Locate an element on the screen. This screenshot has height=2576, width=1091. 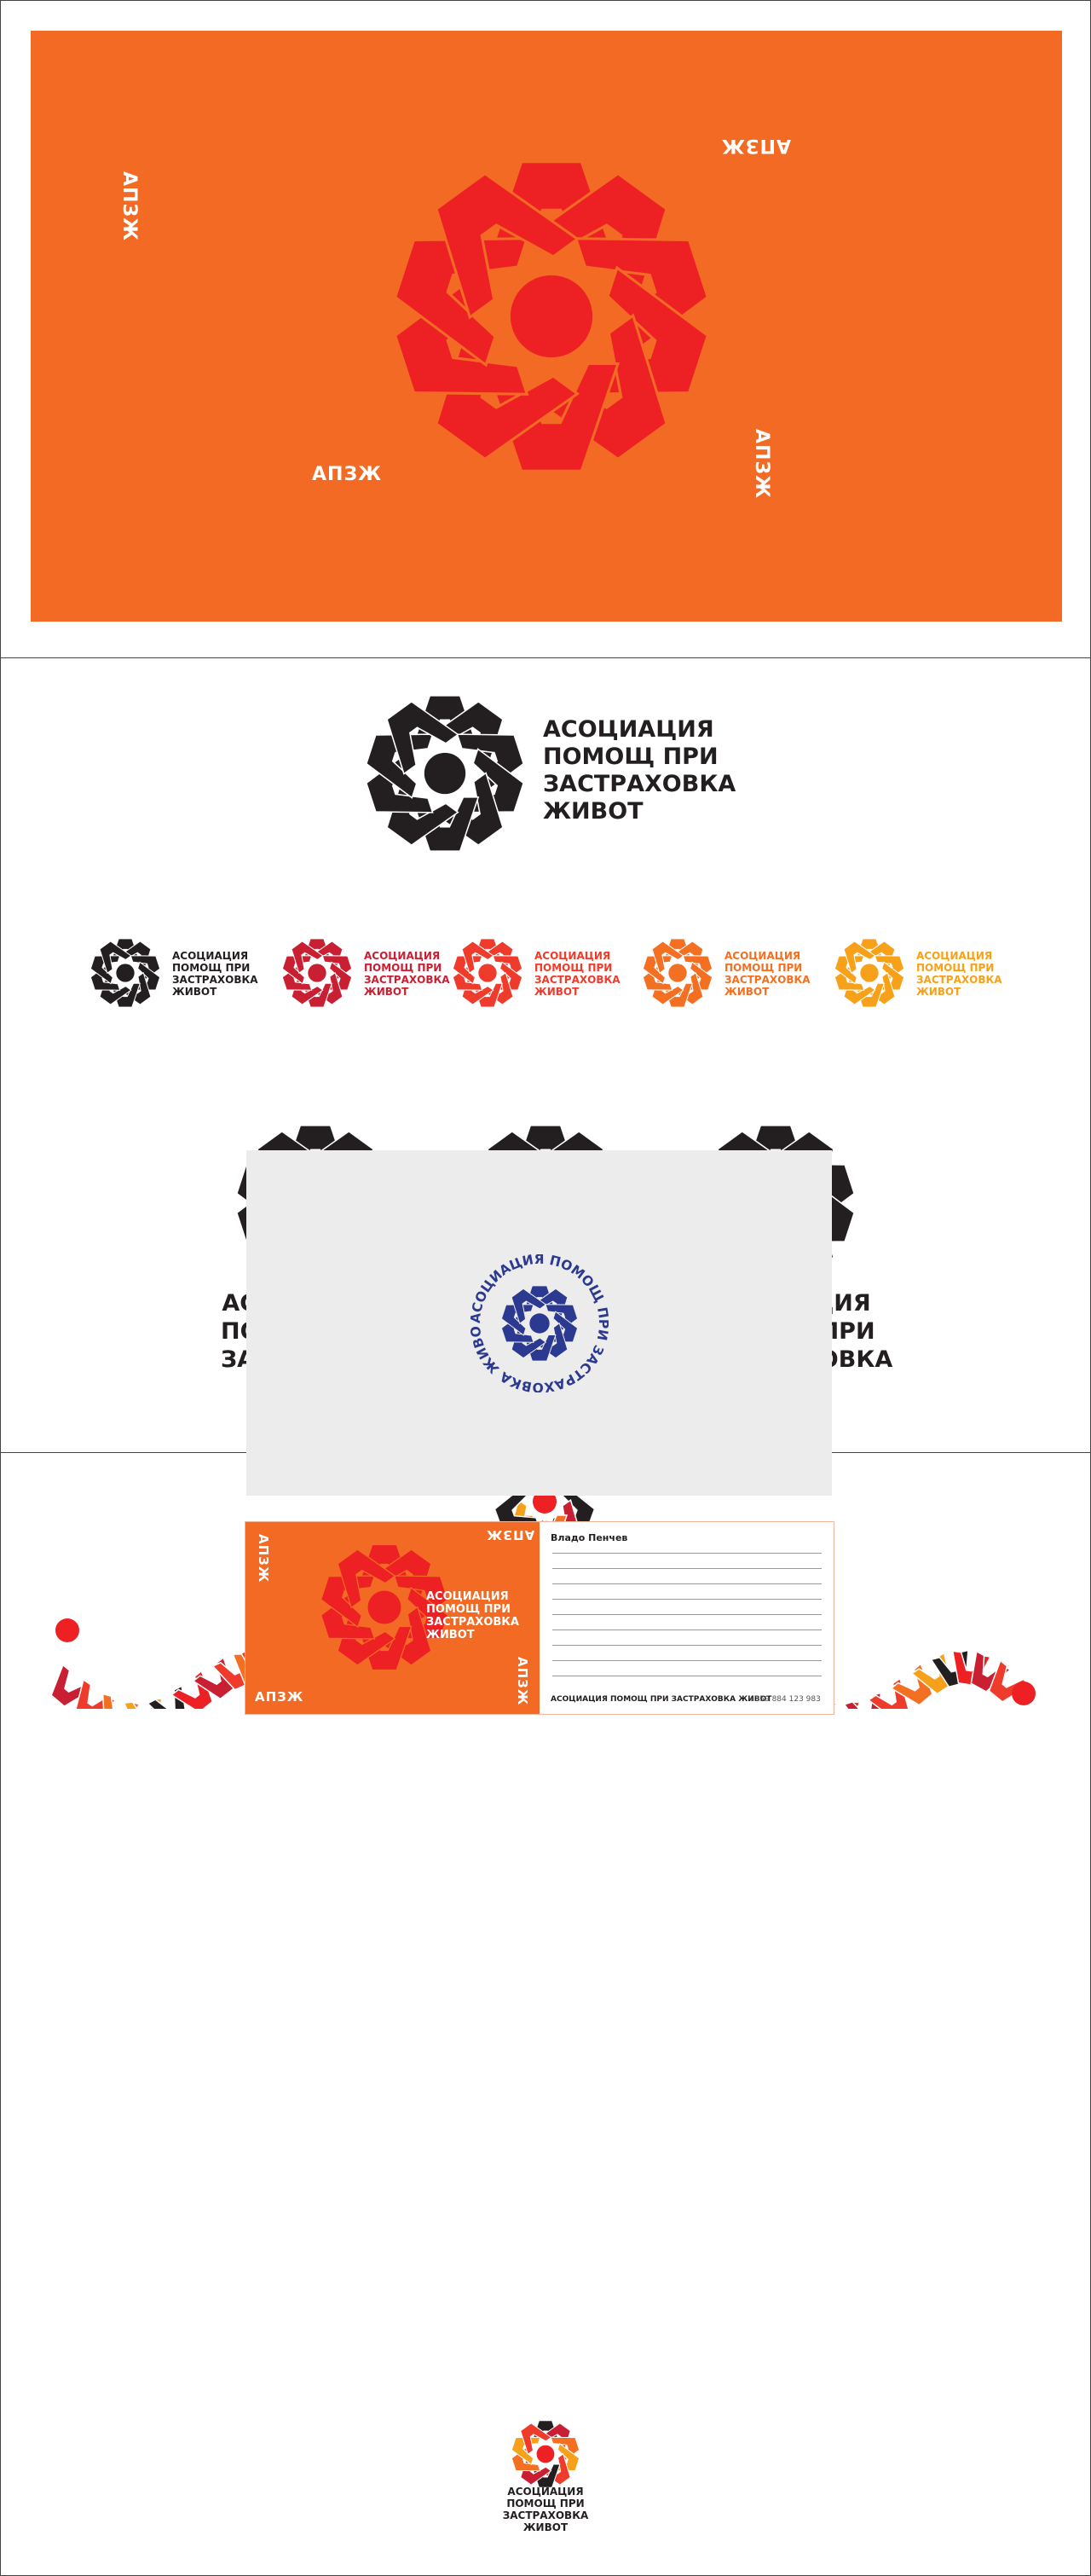
postcard-label-bottom-left: АПЗЖ is located at coordinates (279, 1697).